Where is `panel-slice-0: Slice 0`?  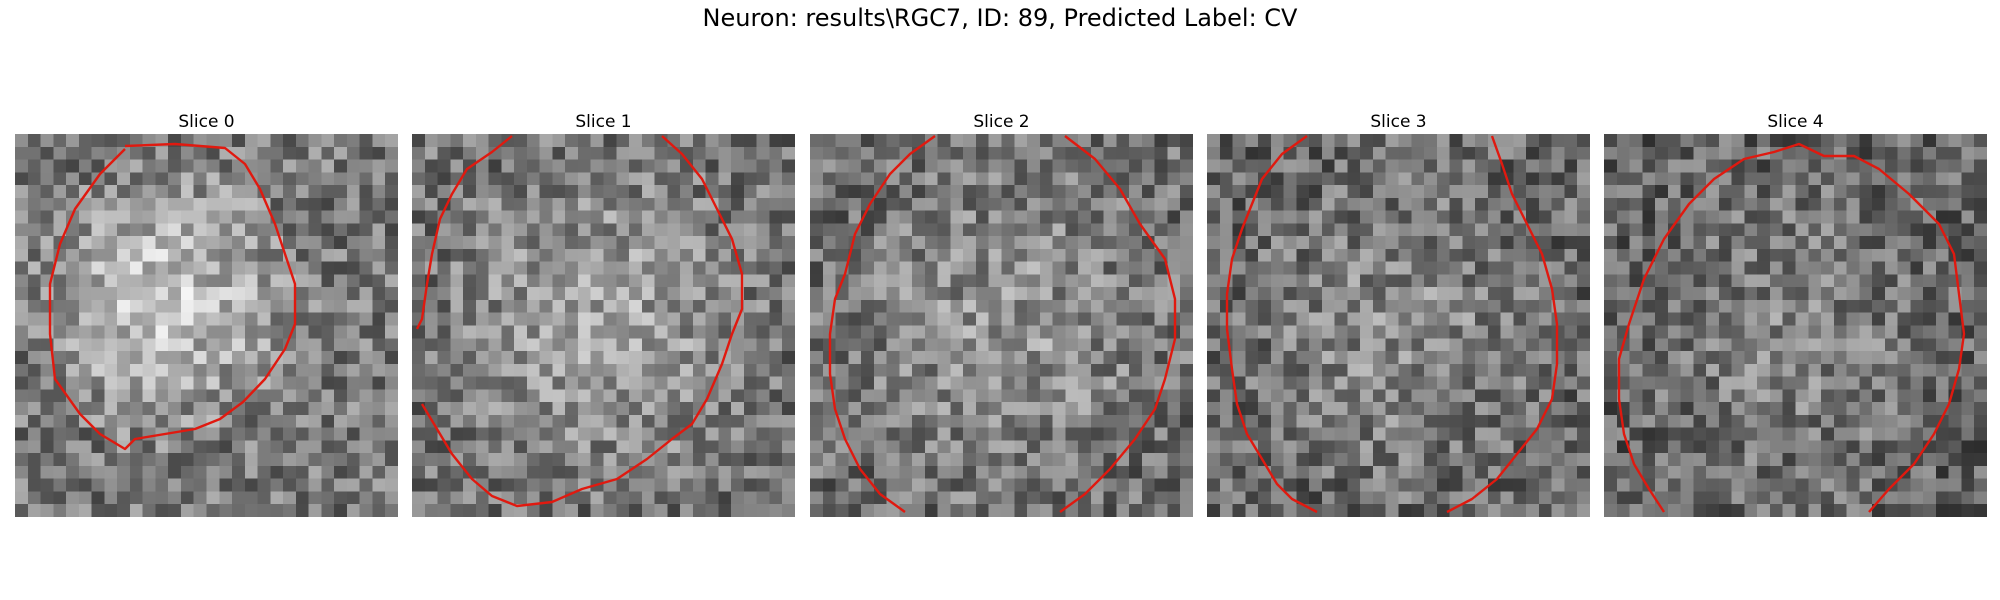
panel-slice-0: Slice 0 is located at coordinates (206, 313).